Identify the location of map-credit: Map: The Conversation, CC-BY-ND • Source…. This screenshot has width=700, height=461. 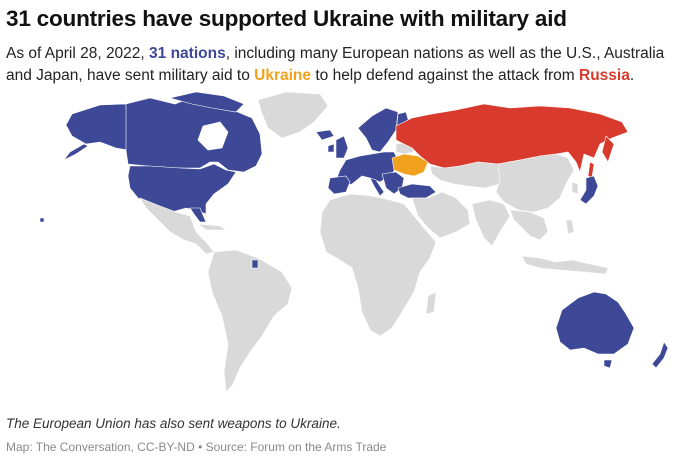
(196, 447).